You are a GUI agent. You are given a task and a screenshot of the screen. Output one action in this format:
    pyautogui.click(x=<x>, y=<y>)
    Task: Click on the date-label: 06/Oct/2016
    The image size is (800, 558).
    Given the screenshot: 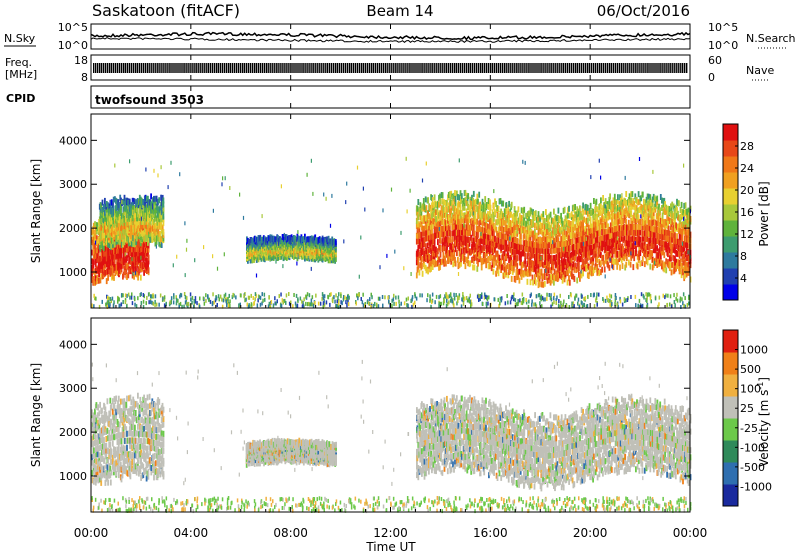 What is the action you would take?
    pyautogui.click(x=643, y=11)
    